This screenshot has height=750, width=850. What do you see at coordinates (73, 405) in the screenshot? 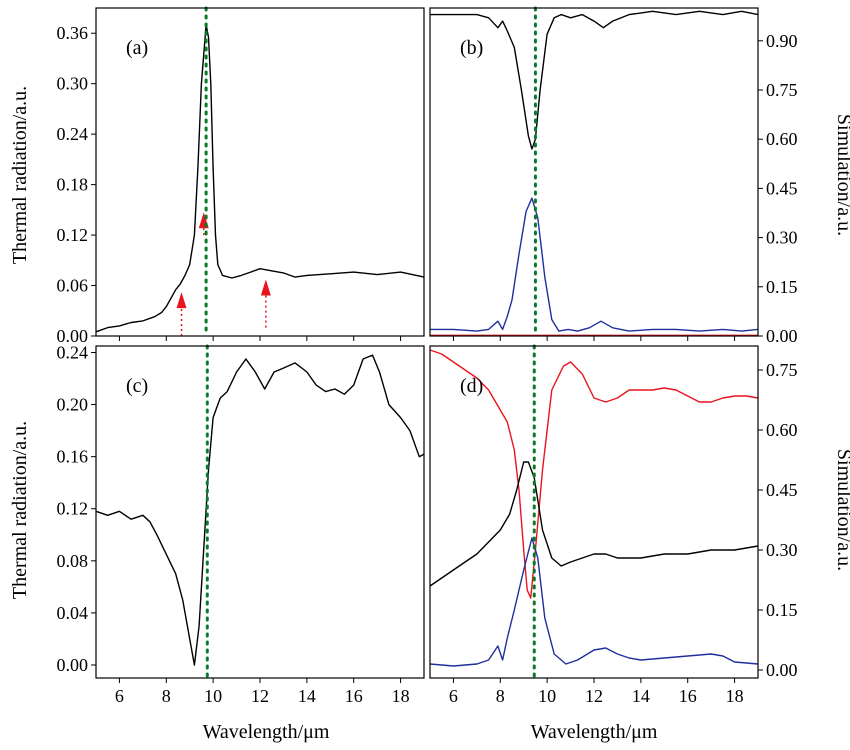
I see `y-tick-label: 0.20` at bounding box center [73, 405].